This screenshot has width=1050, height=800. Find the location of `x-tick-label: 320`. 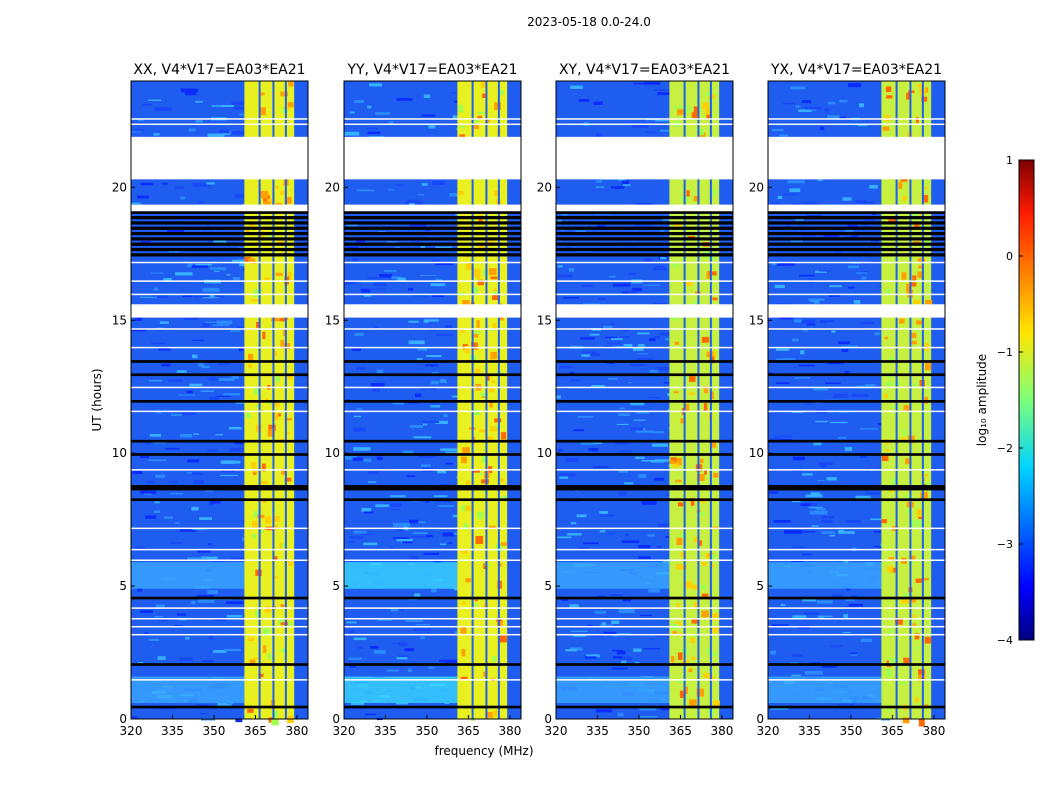

x-tick-label: 320 is located at coordinates (768, 731).